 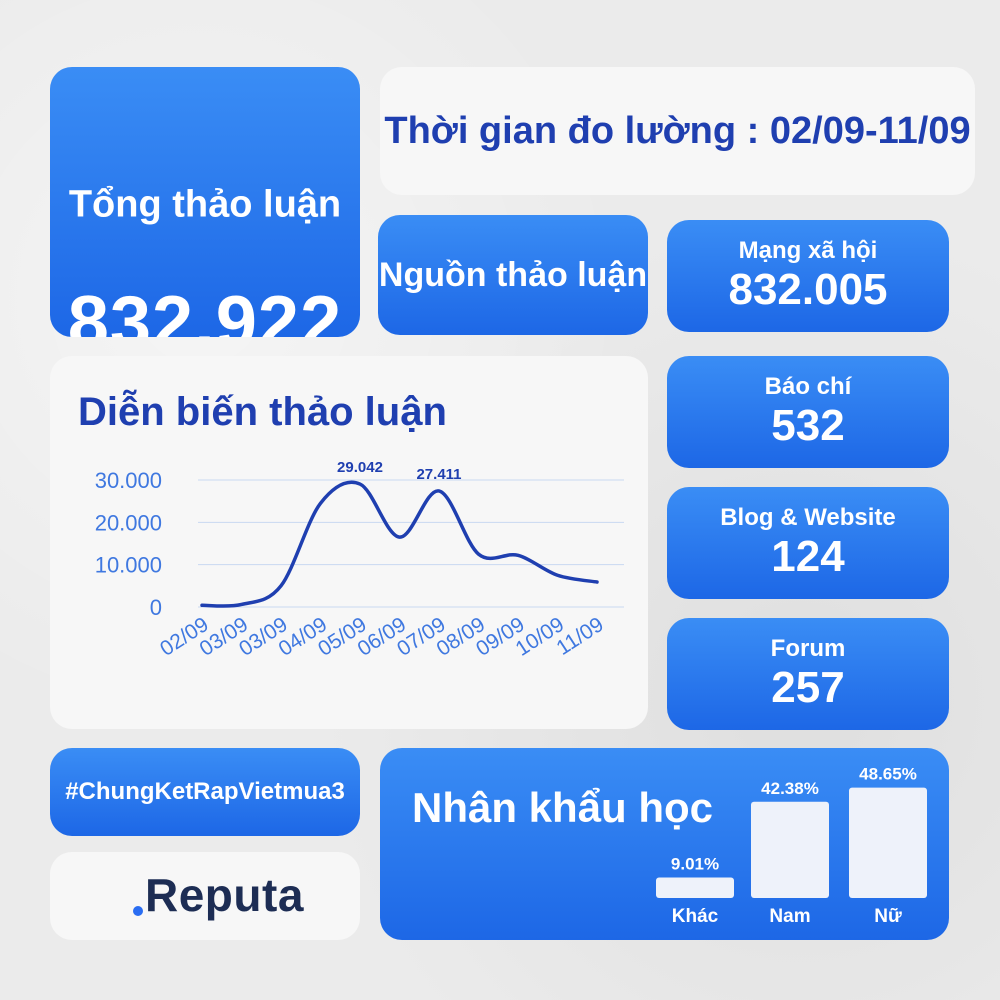 I want to click on y-tick-label: 20.000, so click(x=128, y=522).